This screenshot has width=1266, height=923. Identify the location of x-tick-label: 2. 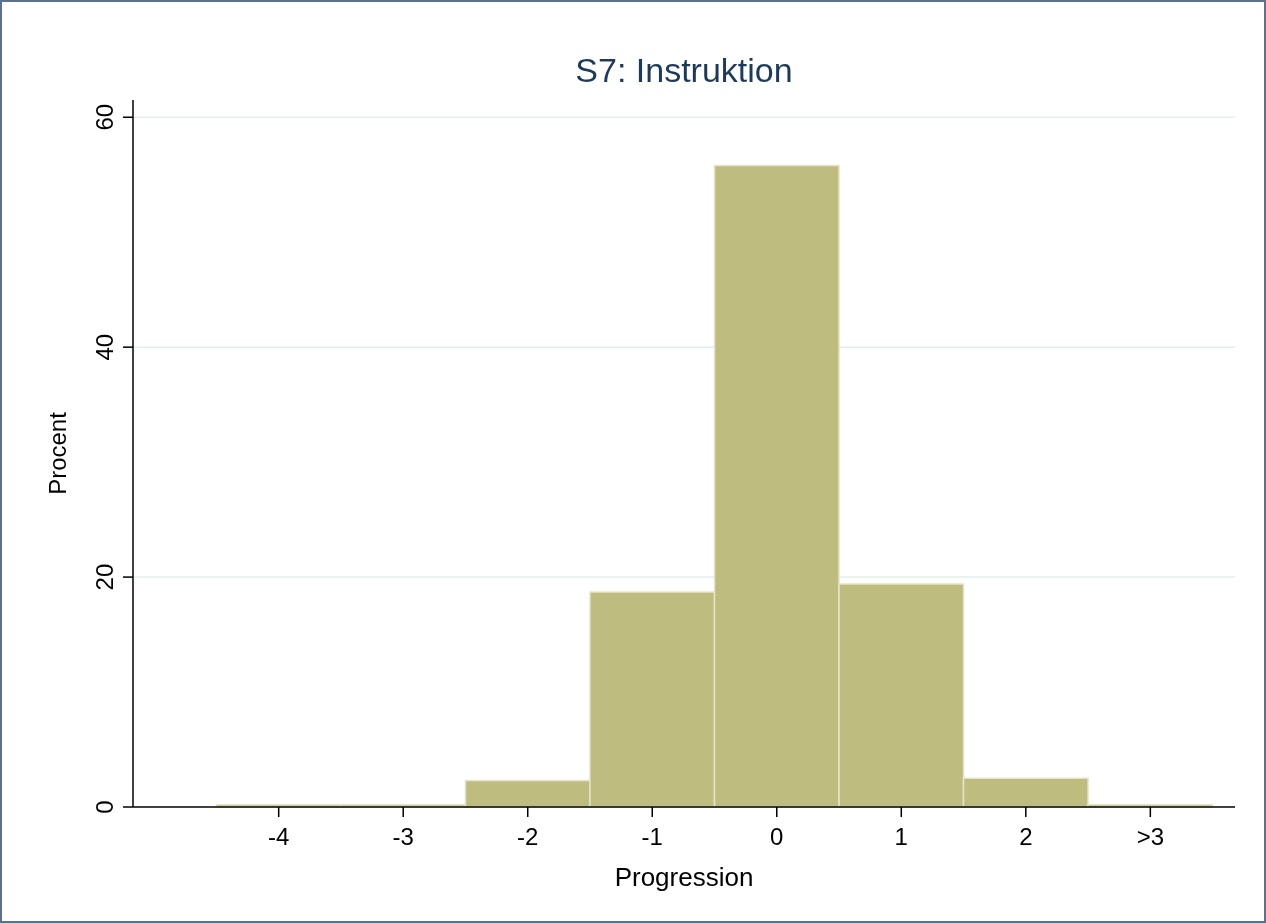
(1026, 836).